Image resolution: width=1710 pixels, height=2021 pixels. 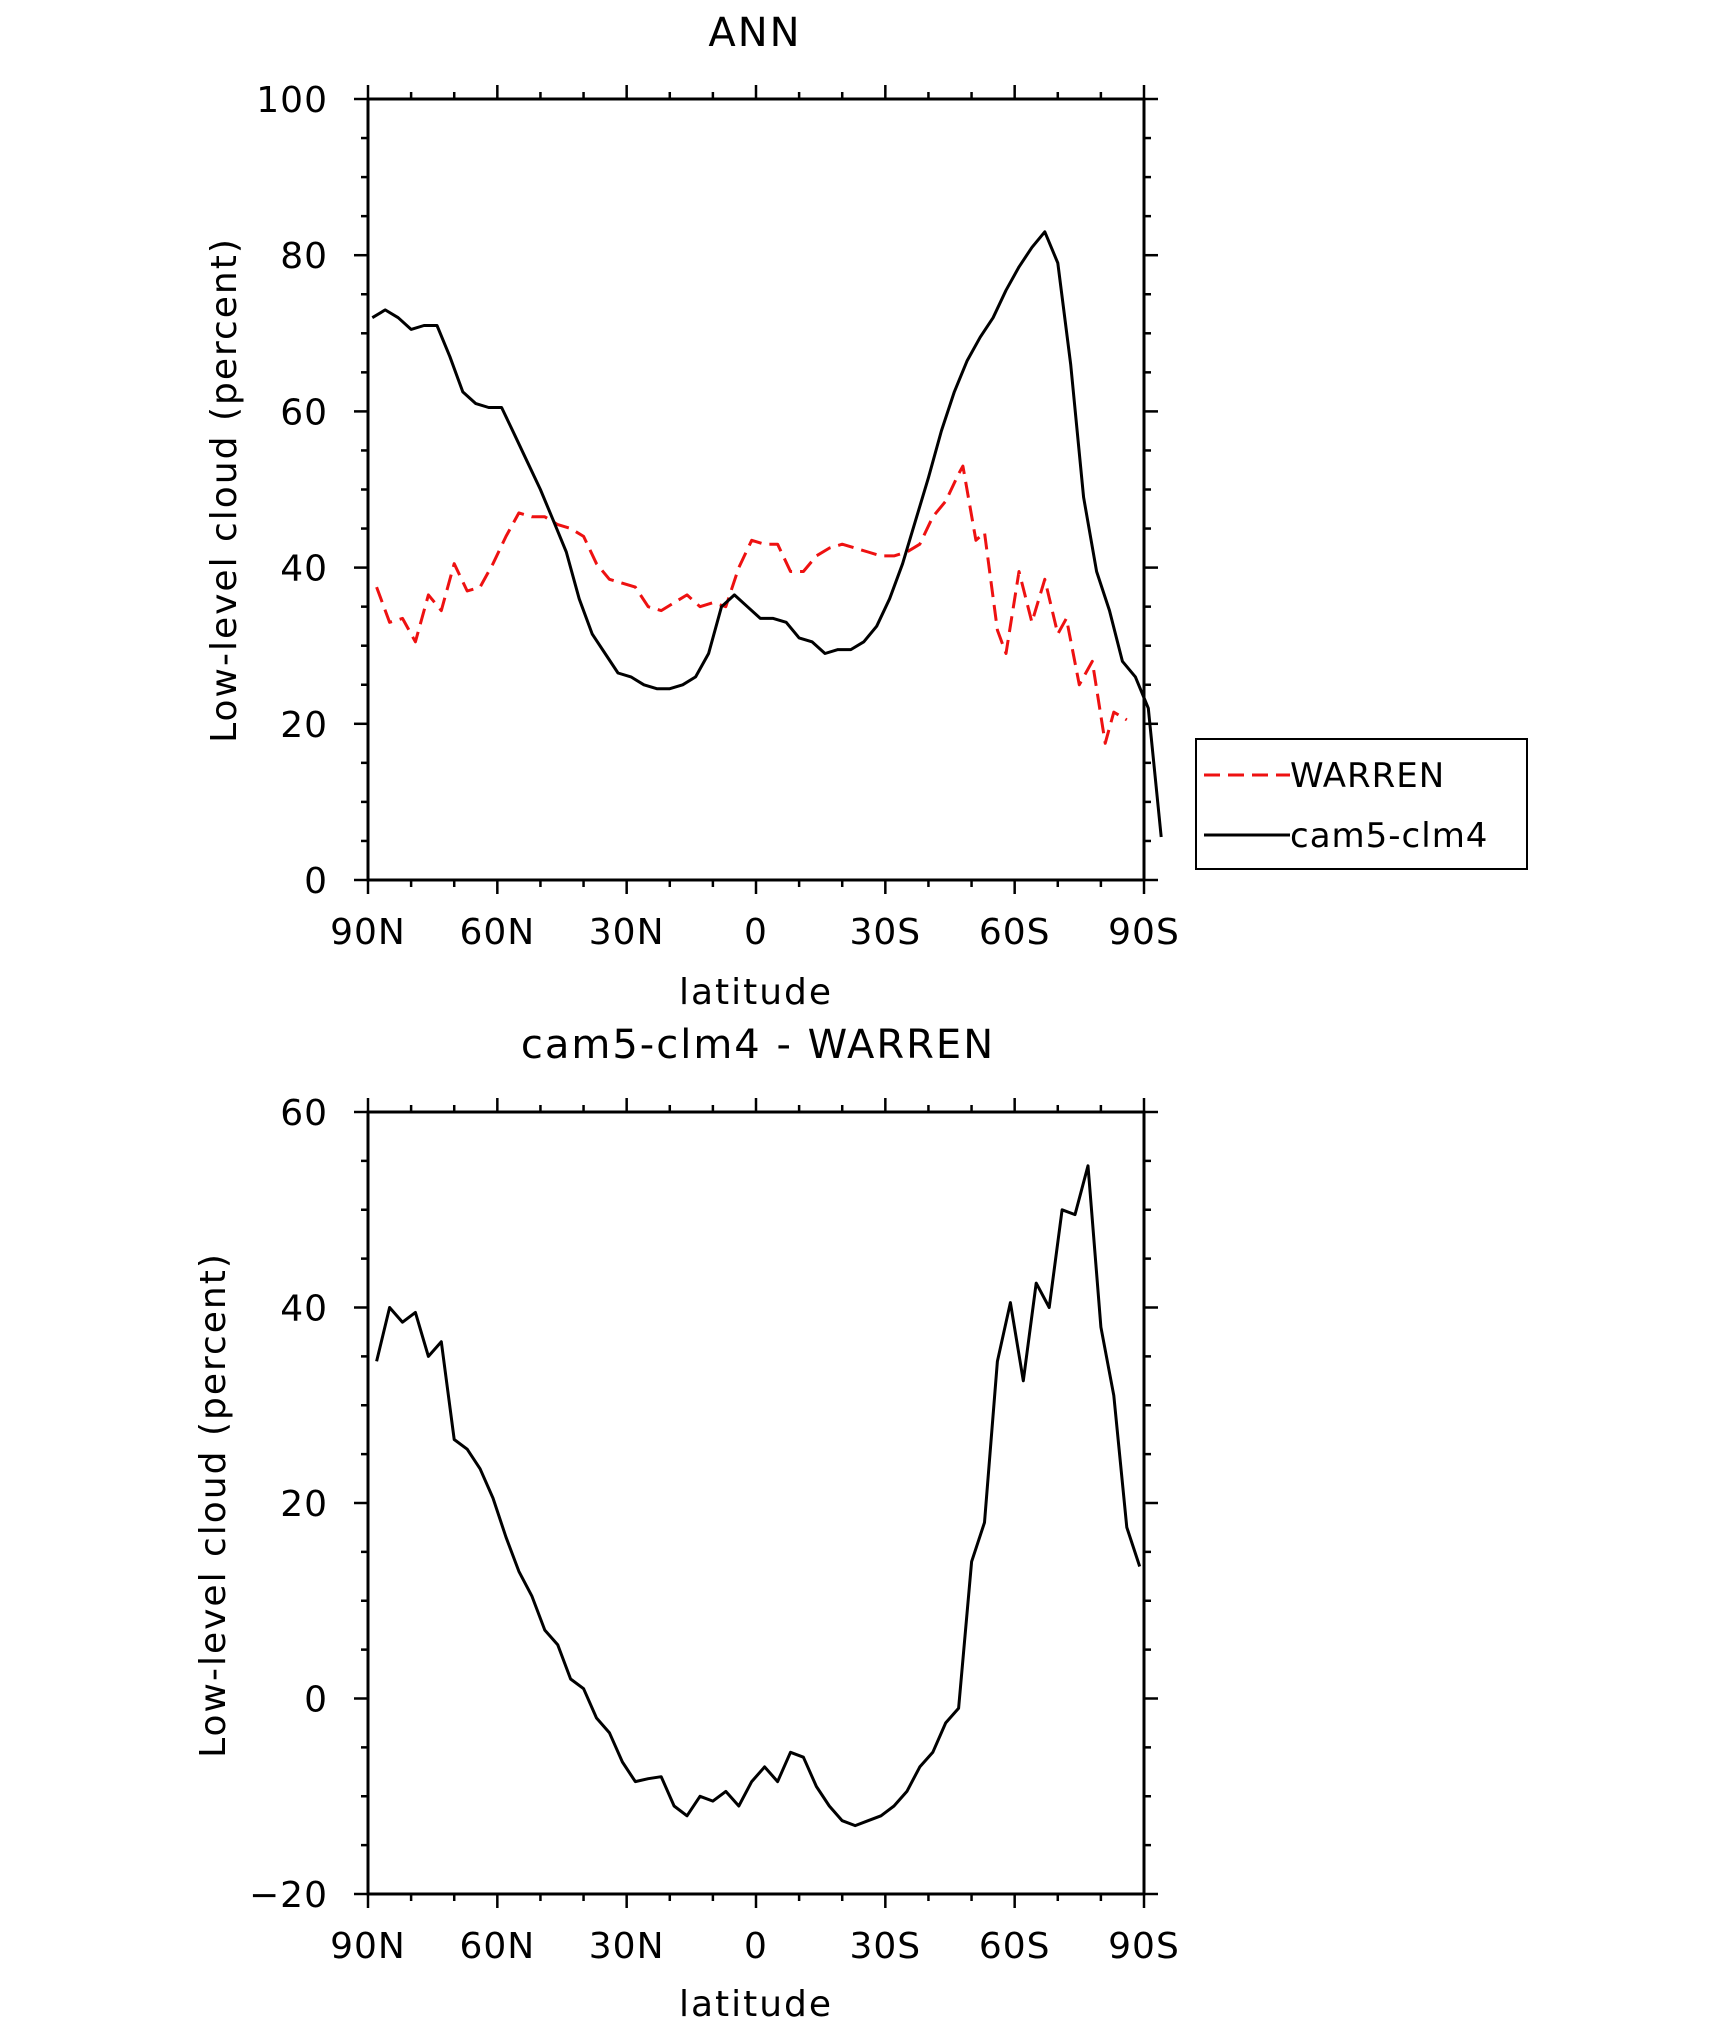 I want to click on bottom-y-tick-label: 20, so click(x=304, y=1504).